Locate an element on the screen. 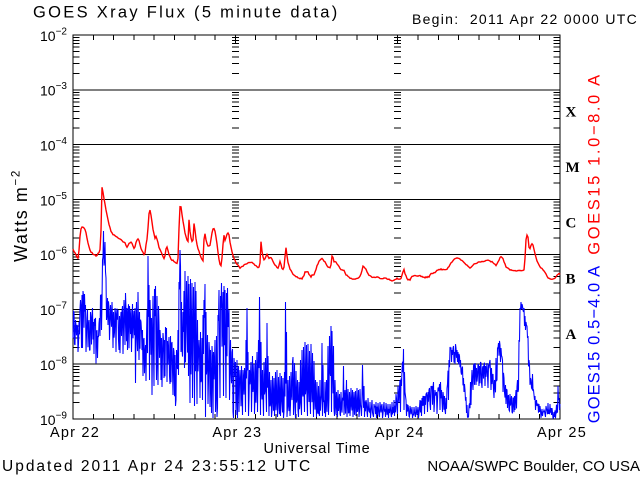  svg-text: Apr 22 is located at coordinates (75, 433).